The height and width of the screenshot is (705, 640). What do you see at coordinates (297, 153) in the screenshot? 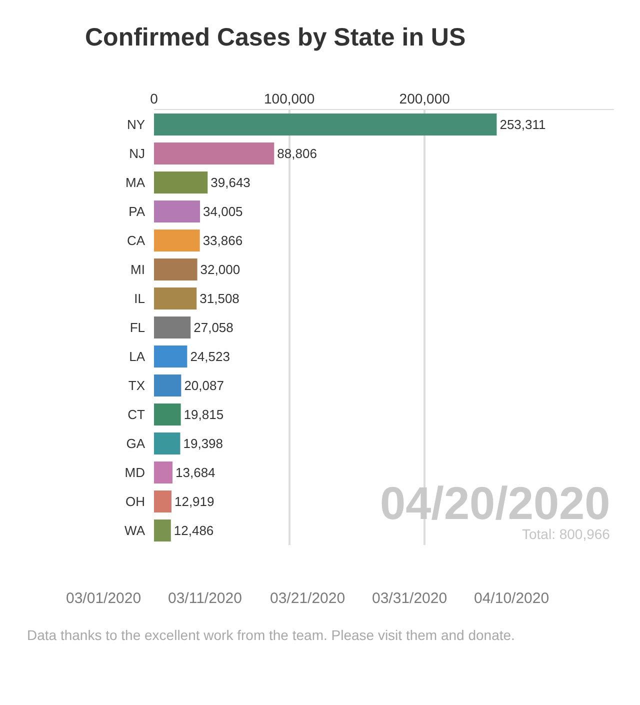
I see `data-label: 88,806` at bounding box center [297, 153].